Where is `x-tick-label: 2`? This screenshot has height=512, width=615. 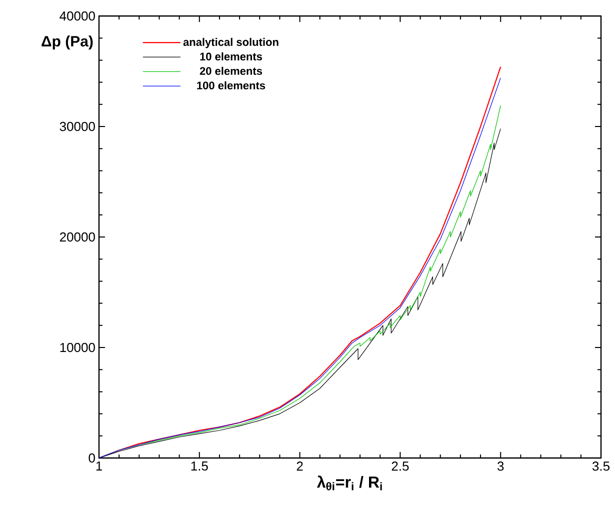 x-tick-label: 2 is located at coordinates (299, 466).